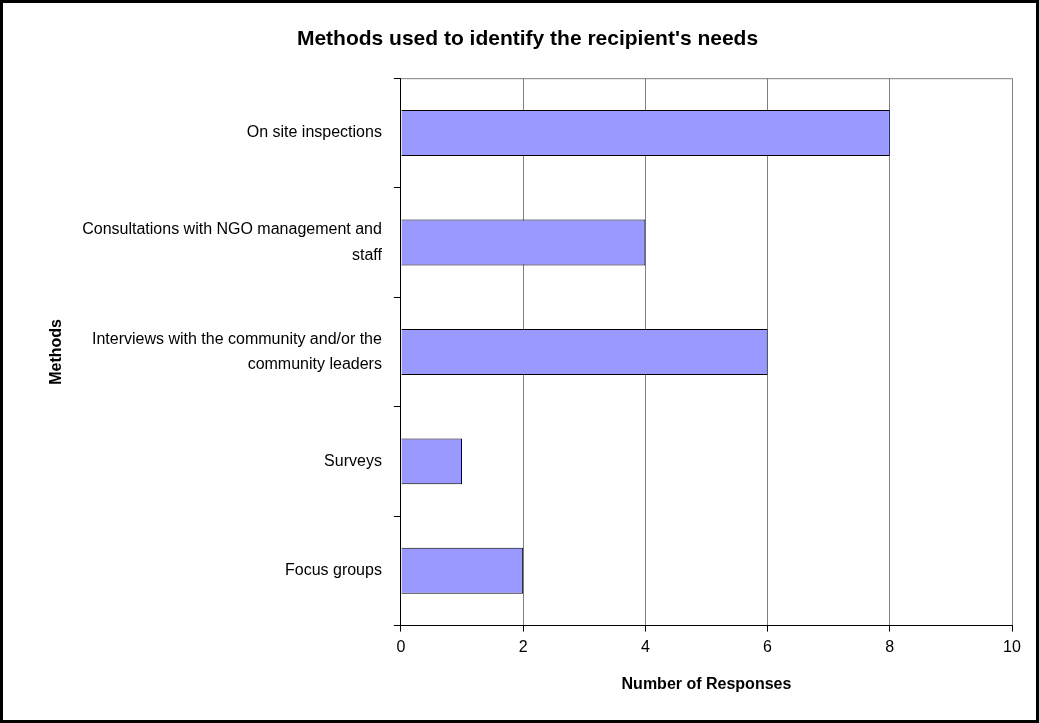  Describe the element at coordinates (56, 351) in the screenshot. I see `y-axis-title: Methods` at that location.